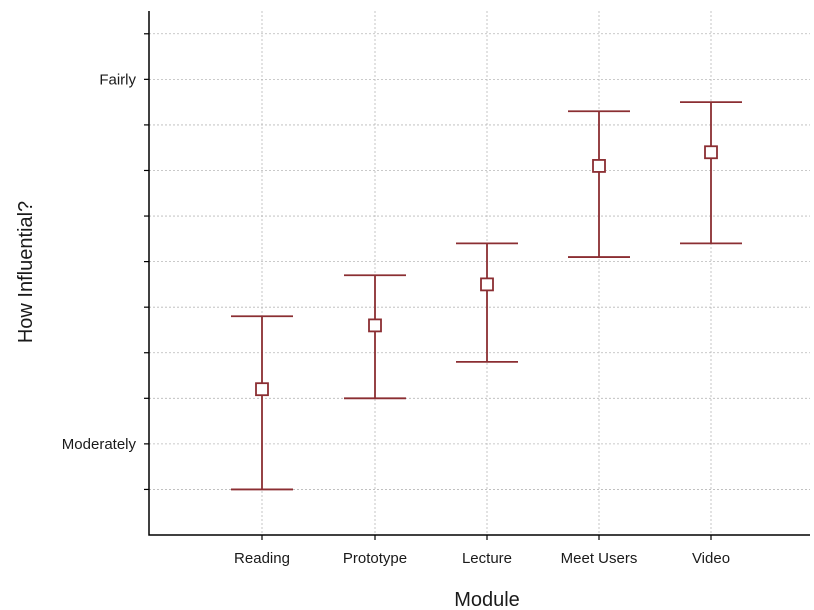 This screenshot has height=610, width=814. What do you see at coordinates (117, 79) in the screenshot?
I see `y-tick-label: Fairly` at bounding box center [117, 79].